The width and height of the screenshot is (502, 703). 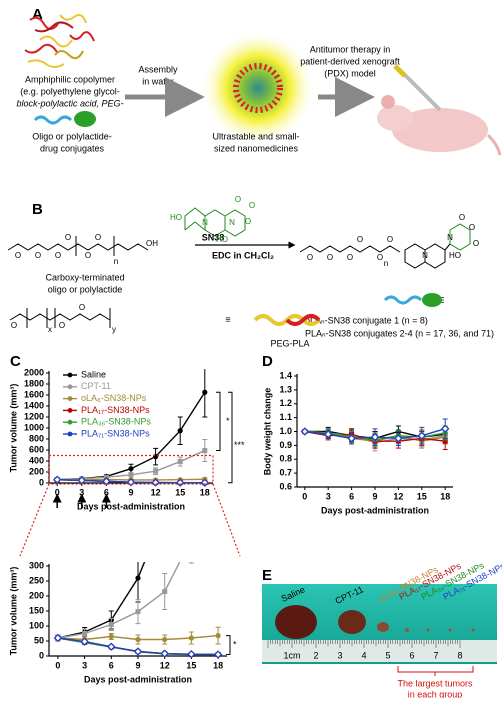 What do you see at coordinates (387, 655) in the screenshot?
I see `ruler-label: 5` at bounding box center [387, 655].